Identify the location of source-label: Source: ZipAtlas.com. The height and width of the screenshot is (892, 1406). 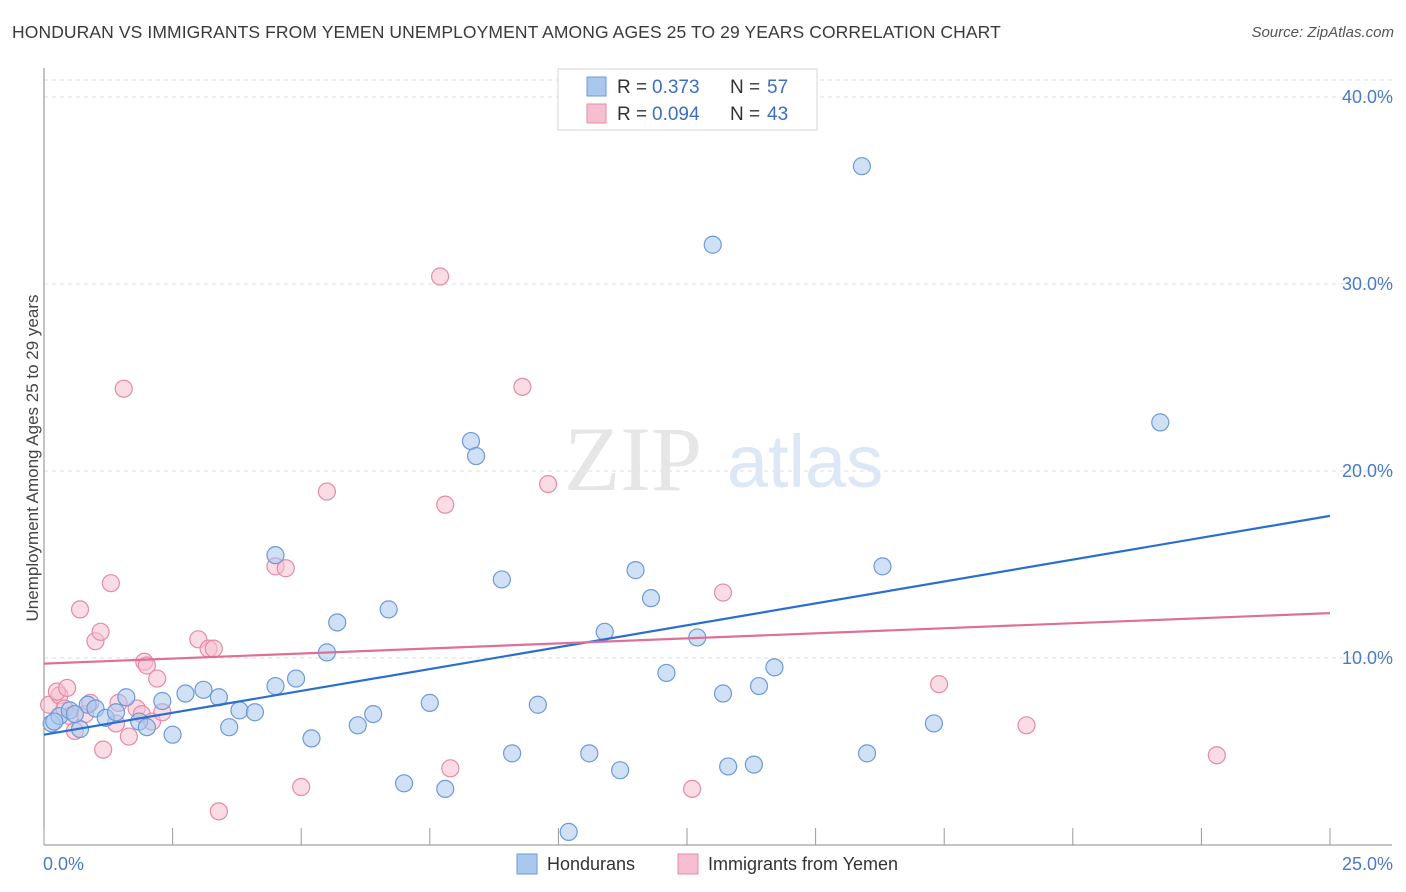
(1322, 32).